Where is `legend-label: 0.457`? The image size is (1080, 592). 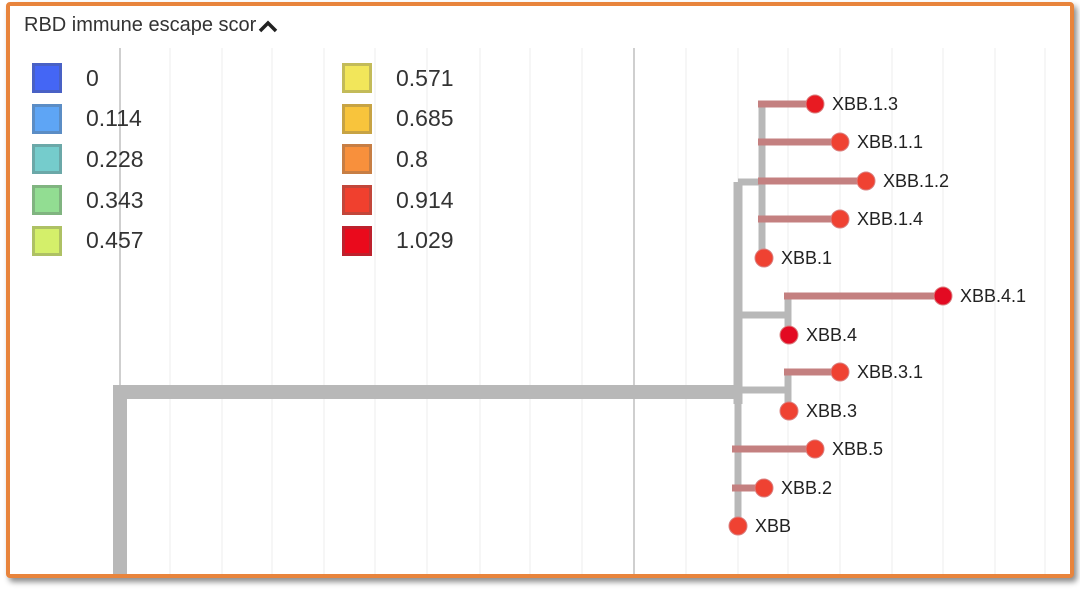
legend-label: 0.457 is located at coordinates (115, 240).